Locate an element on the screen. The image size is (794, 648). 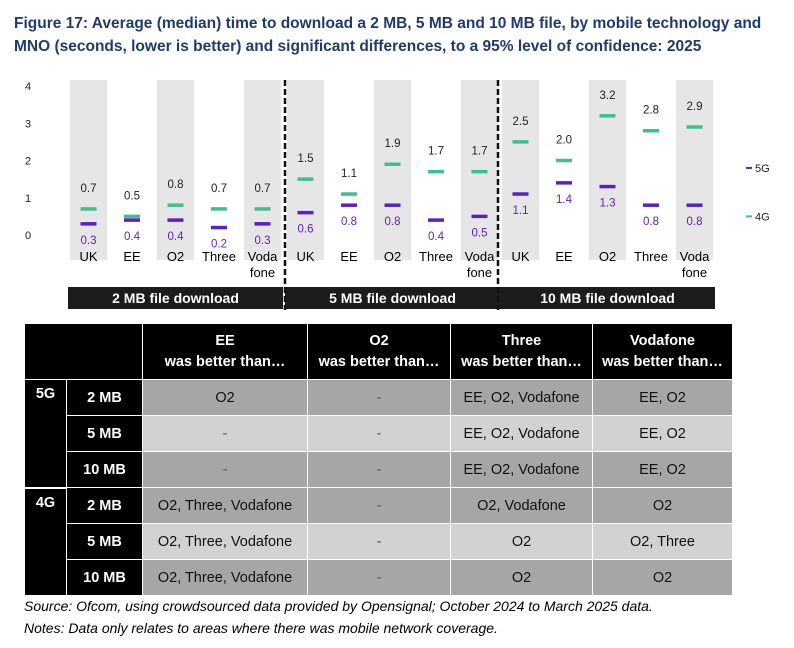
group-label: 10 MB file download is located at coordinates (607, 298).